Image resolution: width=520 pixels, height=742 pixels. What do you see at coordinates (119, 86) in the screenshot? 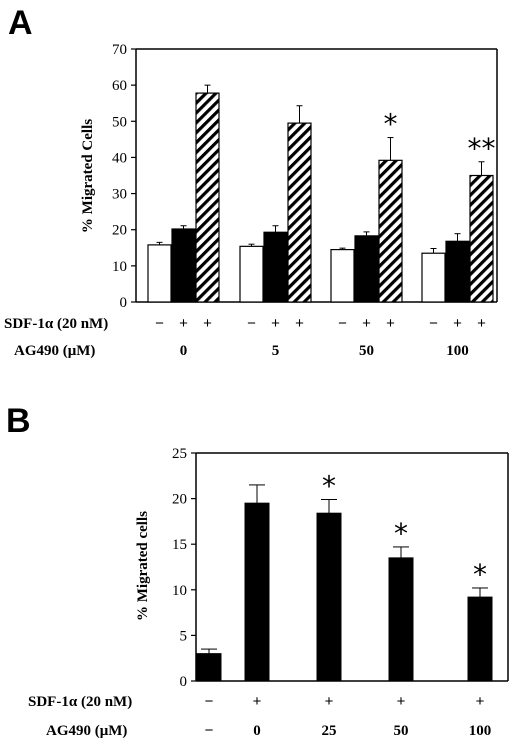
I see `y-tick-label: 60` at bounding box center [119, 86].